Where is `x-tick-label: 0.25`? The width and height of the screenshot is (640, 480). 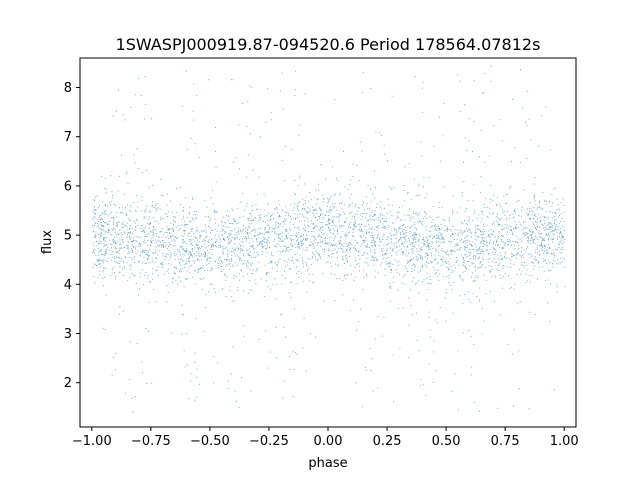
x-tick-label: 0.25 is located at coordinates (387, 441).